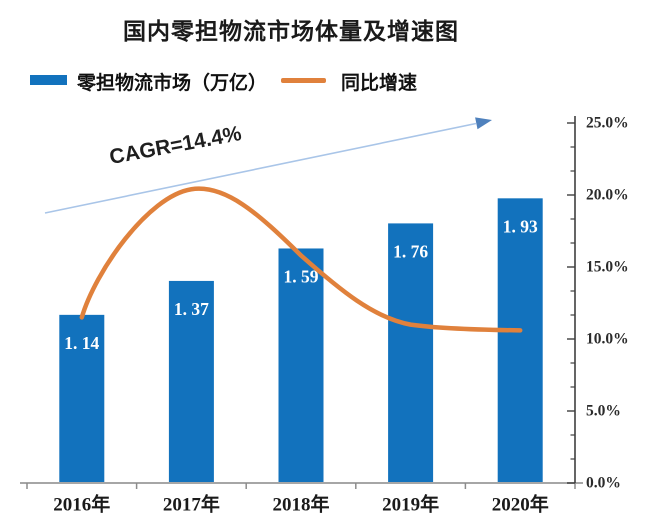 The image size is (669, 518). Describe the element at coordinates (191, 504) in the screenshot. I see `x-axis-label: 2017年` at that location.